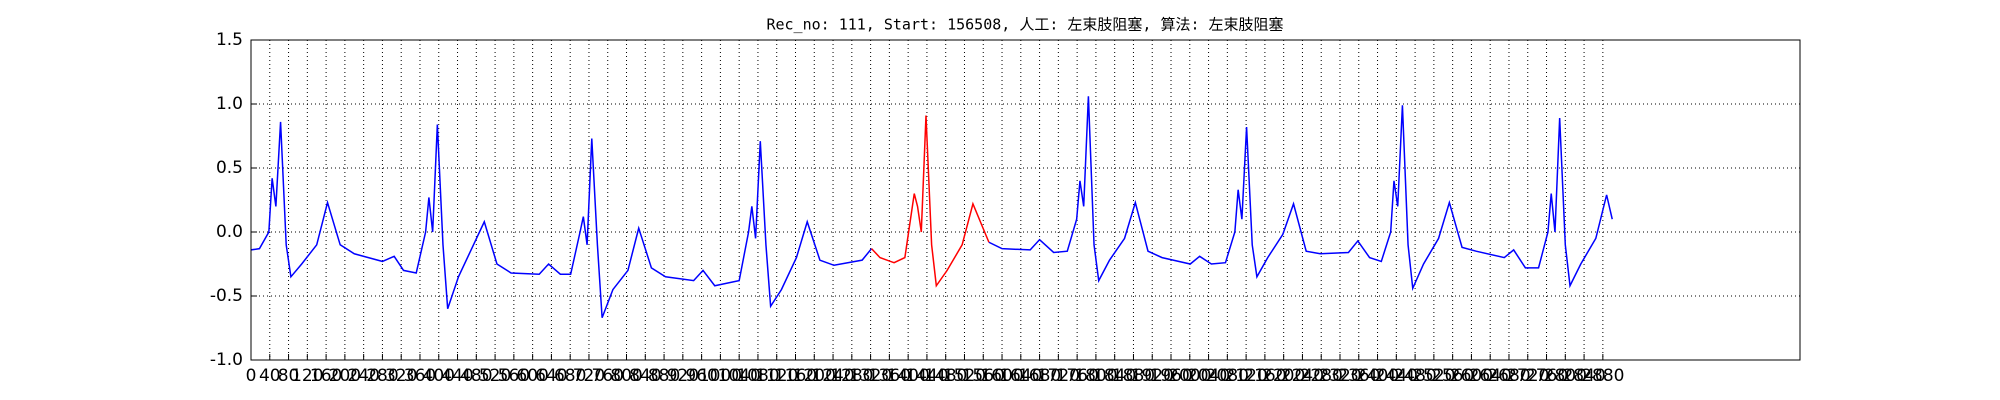  What do you see at coordinates (1602, 376) in the screenshot?
I see `x-tick-label: 2880` at bounding box center [1602, 376].